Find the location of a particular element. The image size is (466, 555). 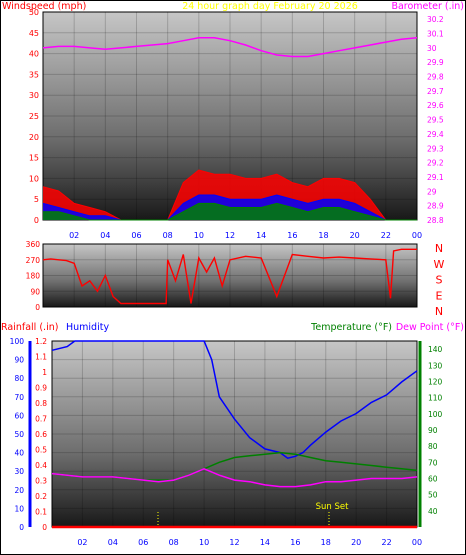

direction-series is located at coordinates (229, 276).